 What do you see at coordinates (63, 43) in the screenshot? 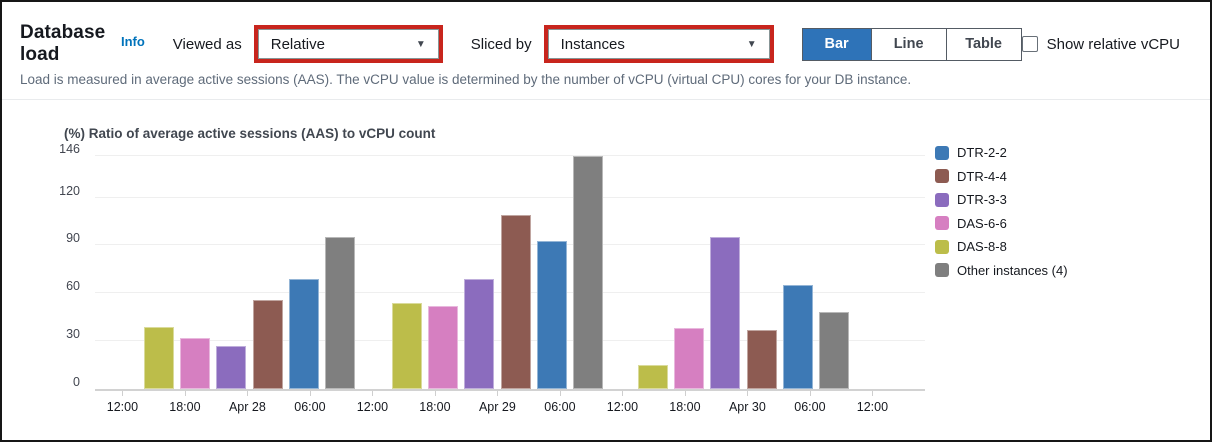
I see `page-title: Database load` at bounding box center [63, 43].